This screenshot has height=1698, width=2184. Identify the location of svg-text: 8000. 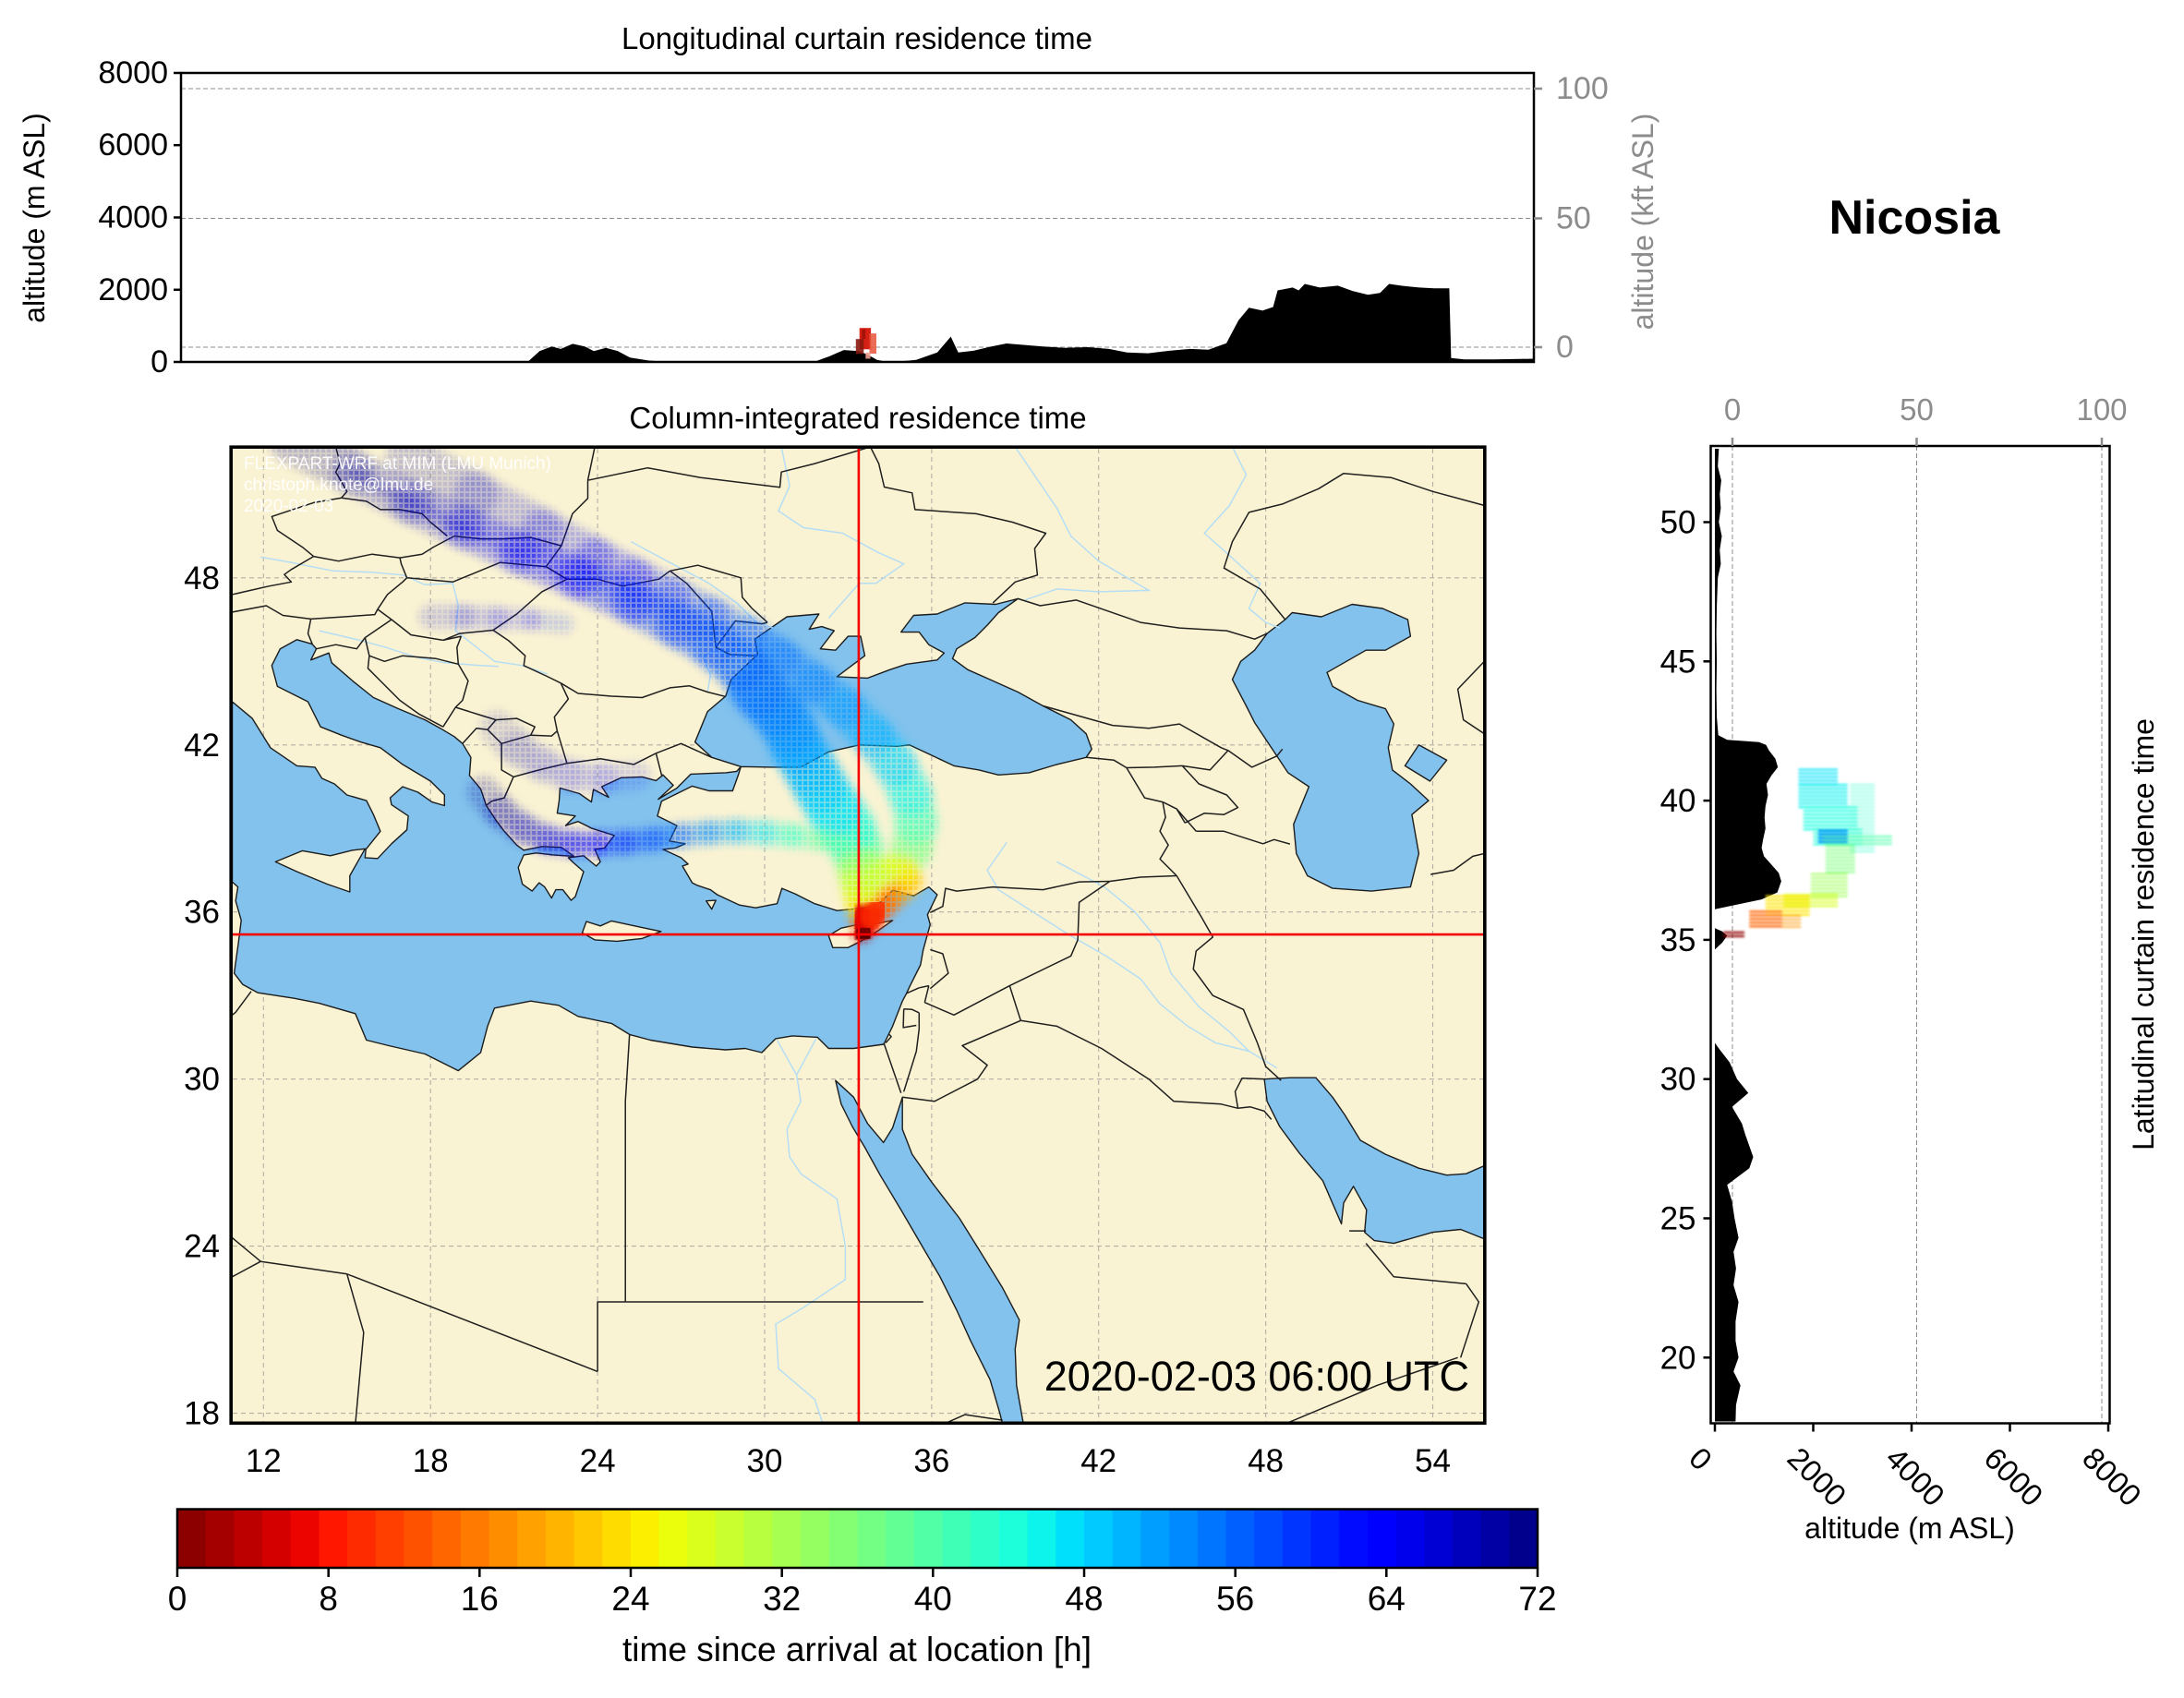
(133, 72).